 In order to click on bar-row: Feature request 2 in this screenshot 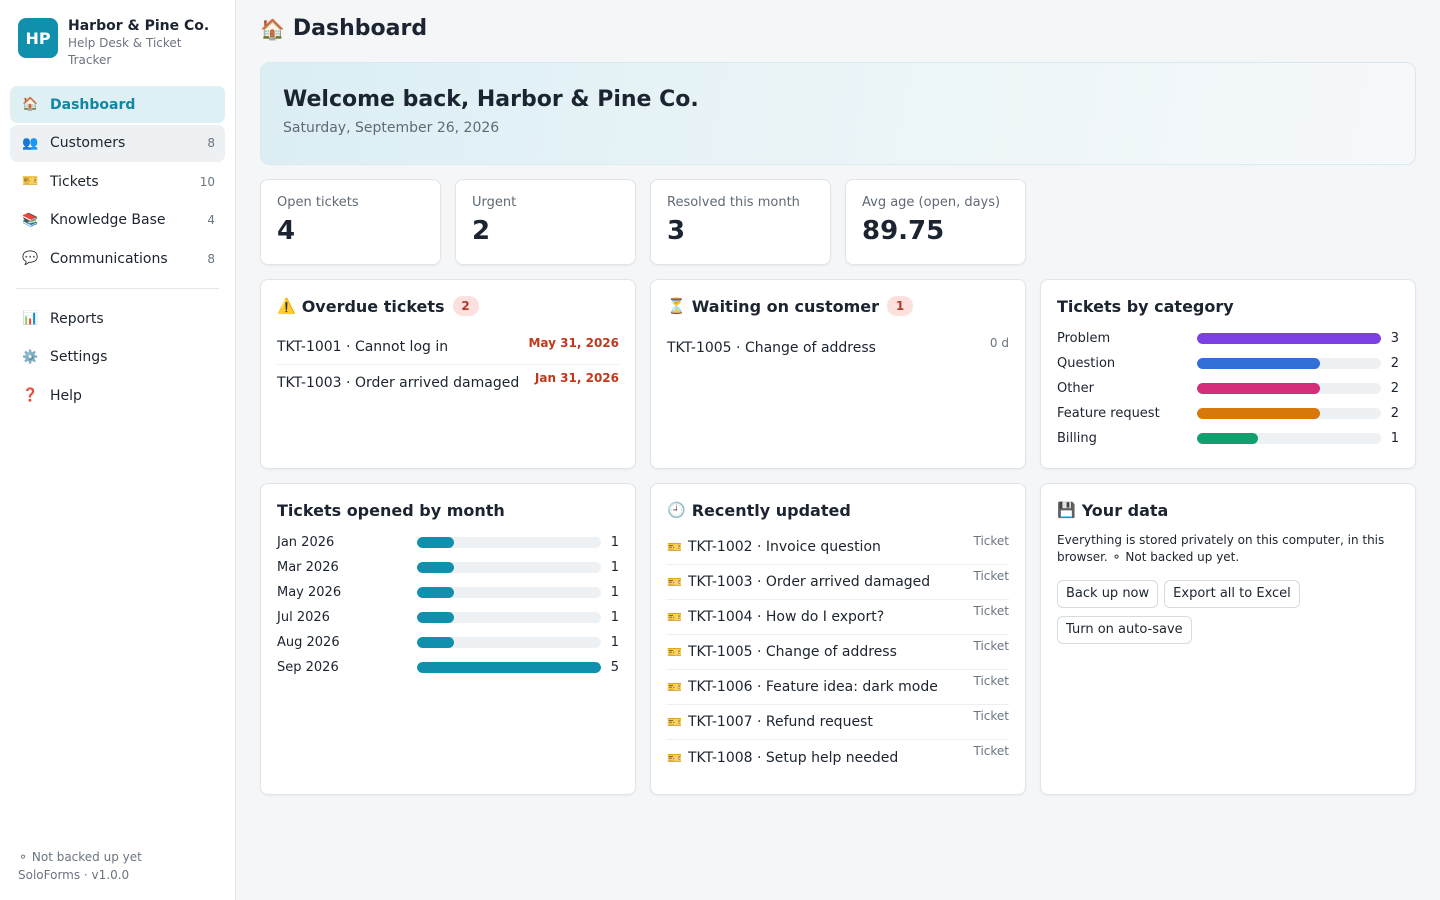, I will do `click(1228, 413)`.